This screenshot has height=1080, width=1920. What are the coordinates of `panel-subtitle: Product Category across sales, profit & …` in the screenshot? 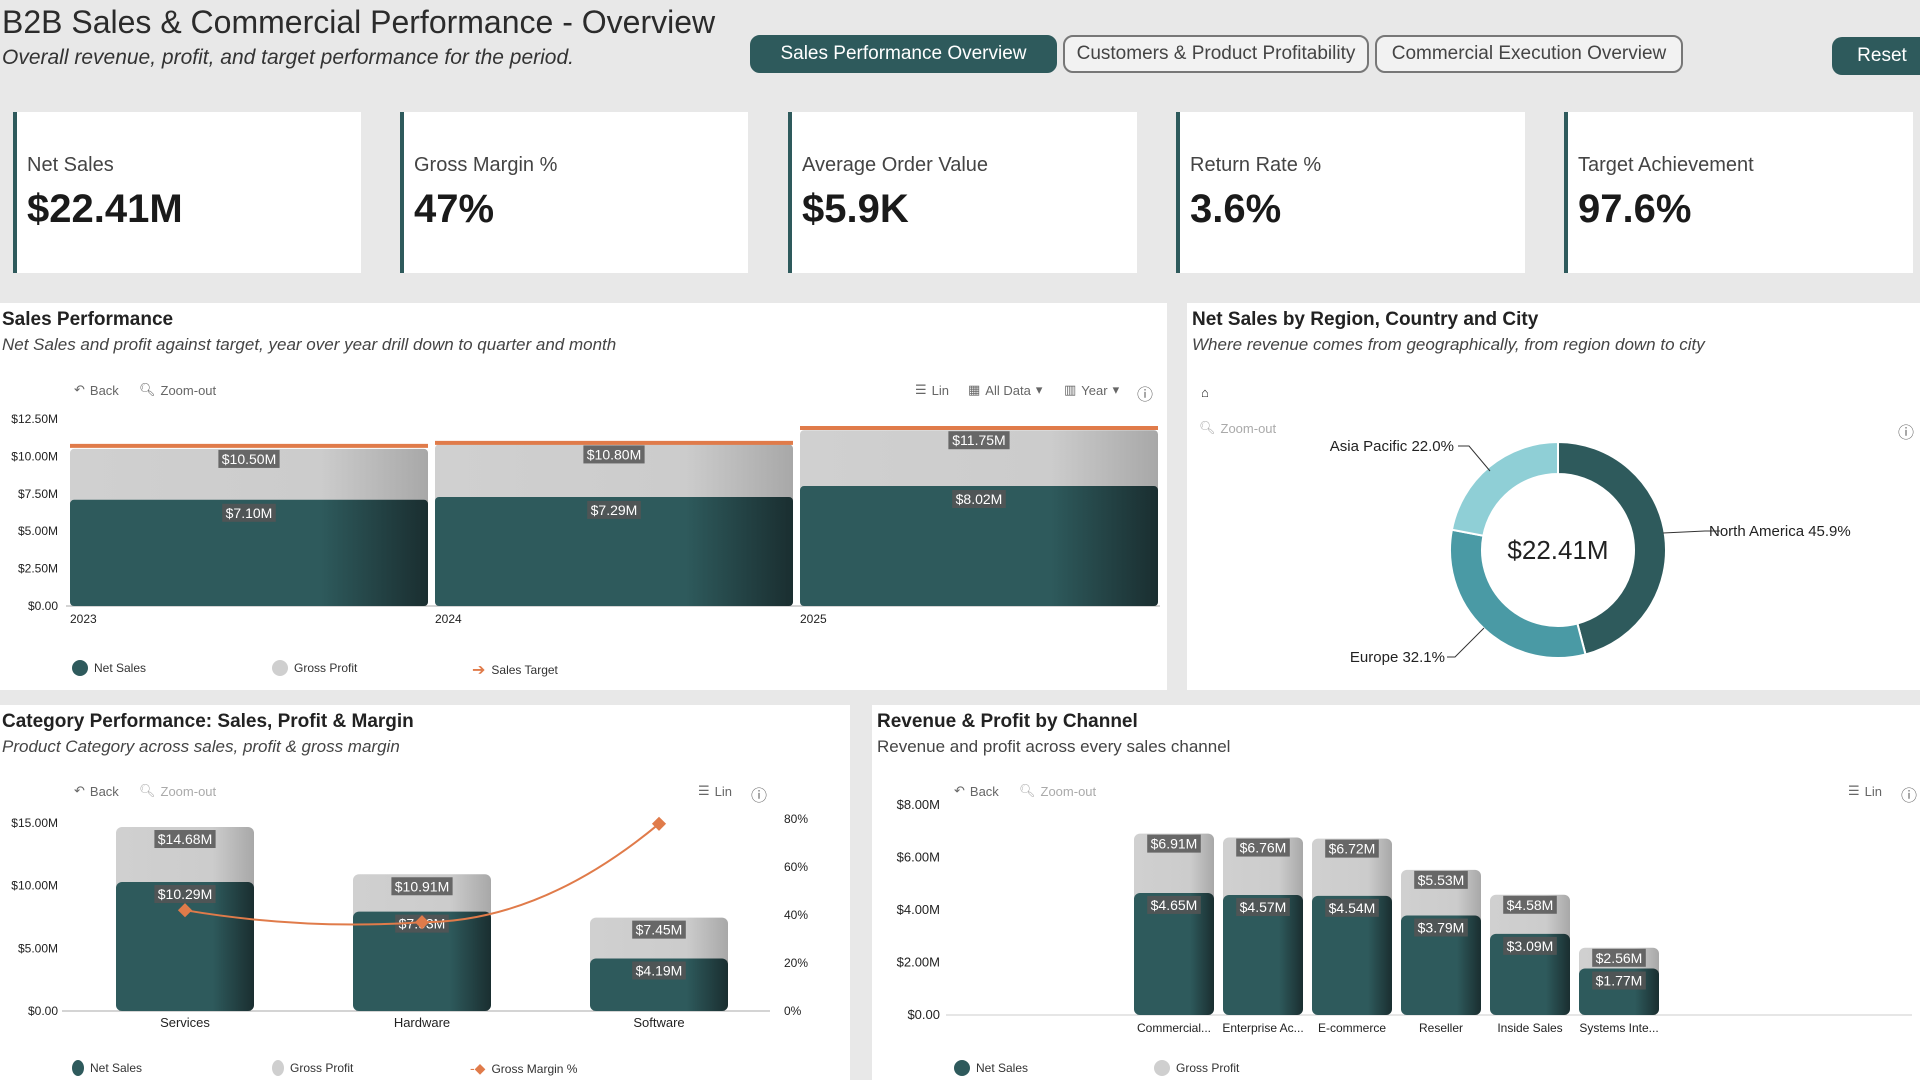 It's located at (201, 746).